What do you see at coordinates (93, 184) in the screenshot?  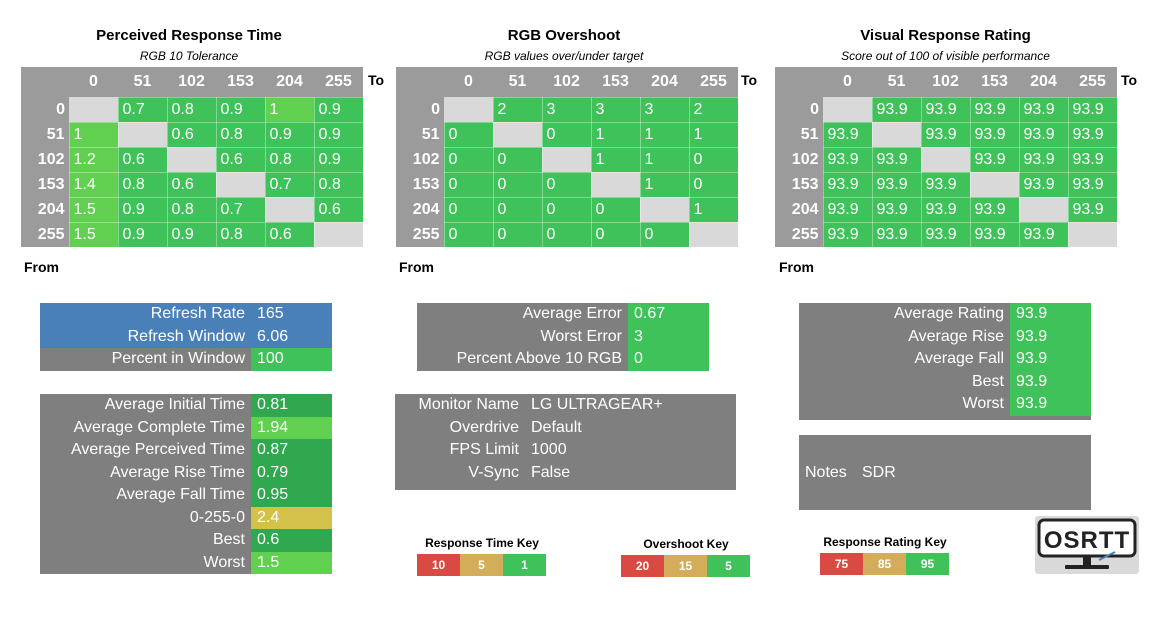 I see `heatmap-cell: 1.4` at bounding box center [93, 184].